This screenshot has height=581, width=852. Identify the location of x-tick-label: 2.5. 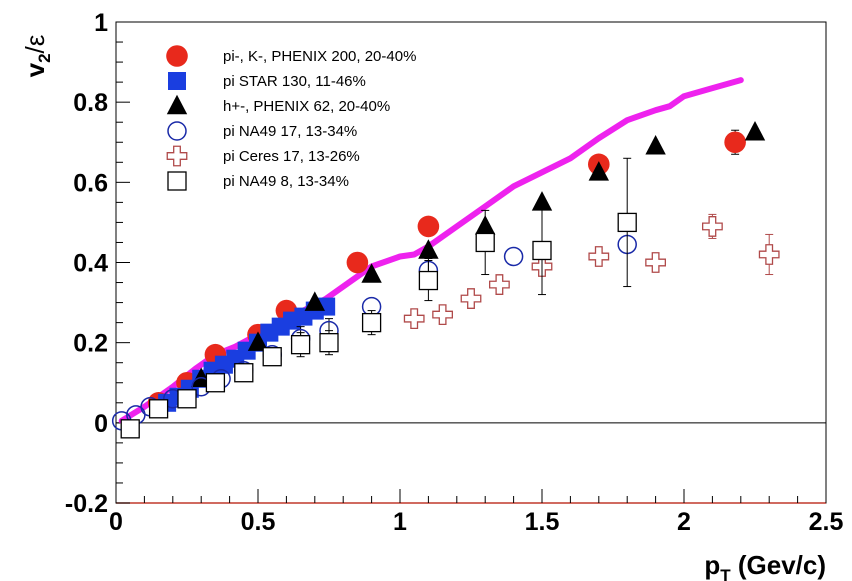
(826, 522).